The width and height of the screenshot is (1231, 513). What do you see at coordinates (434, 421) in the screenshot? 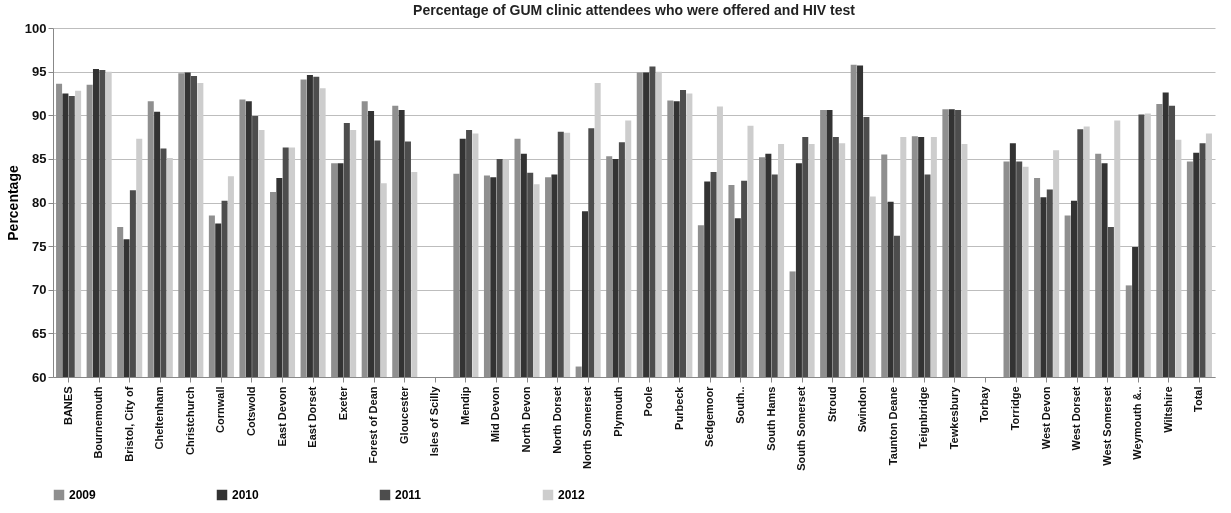
I see `x-tick-label: Isles of Scilly` at bounding box center [434, 421].